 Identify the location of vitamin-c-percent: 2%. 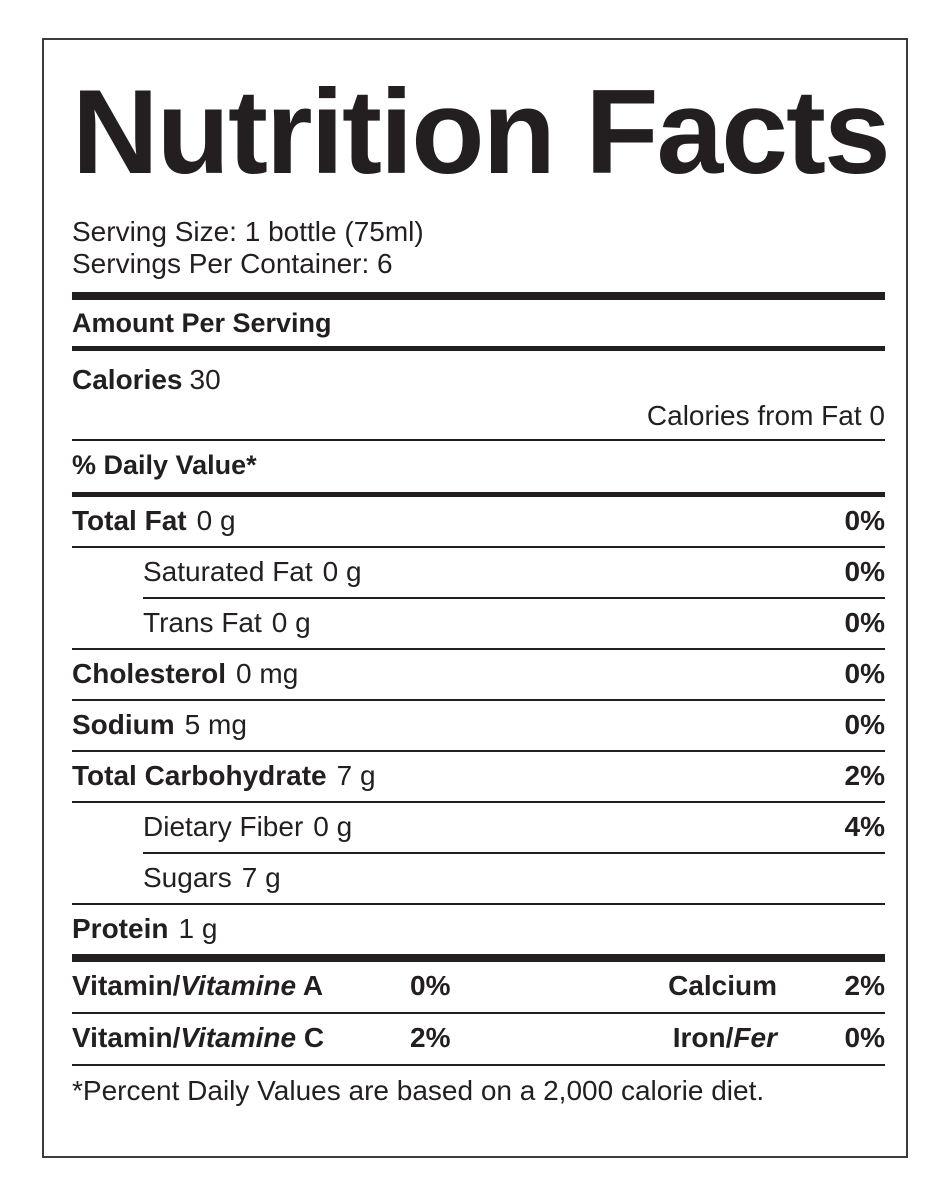
(430, 1037).